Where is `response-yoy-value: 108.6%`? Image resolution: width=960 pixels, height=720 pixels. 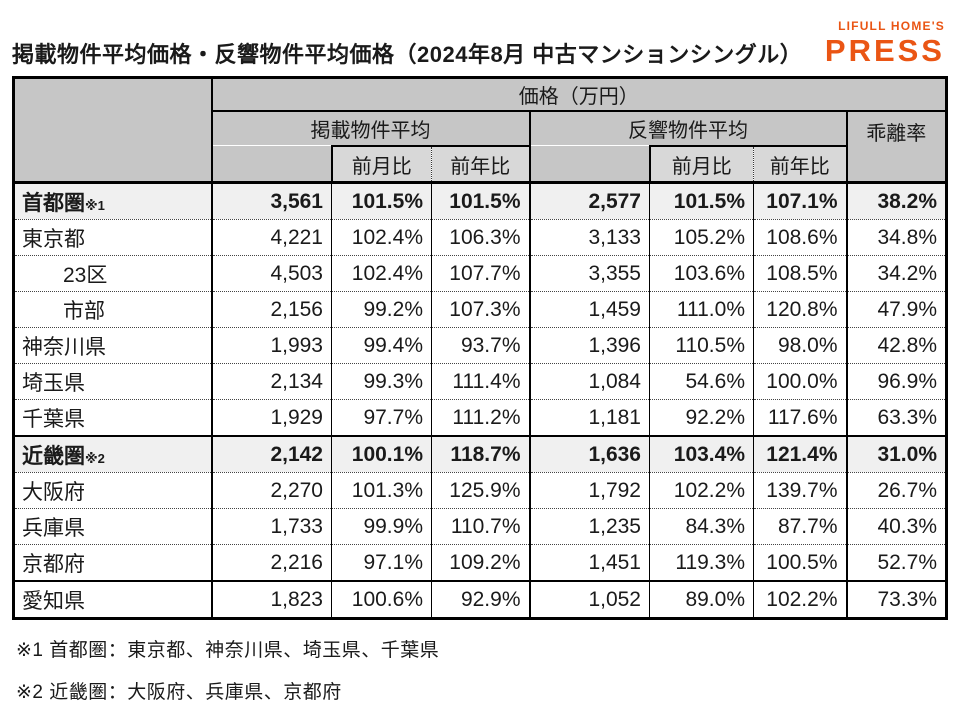 response-yoy-value: 108.6% is located at coordinates (800, 237).